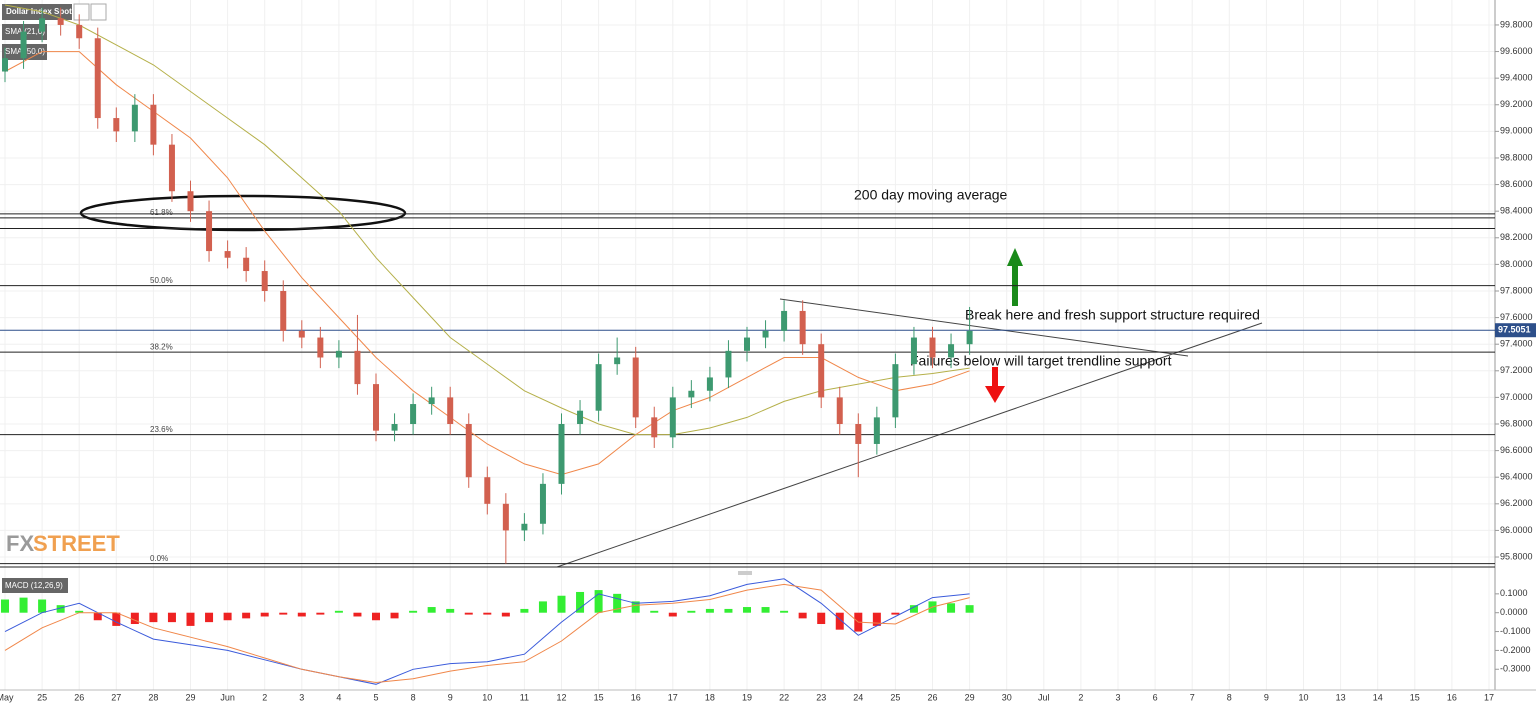 Image resolution: width=1536 pixels, height=715 pixels. I want to click on legend-label: MACD (12,26,9), so click(34, 585).